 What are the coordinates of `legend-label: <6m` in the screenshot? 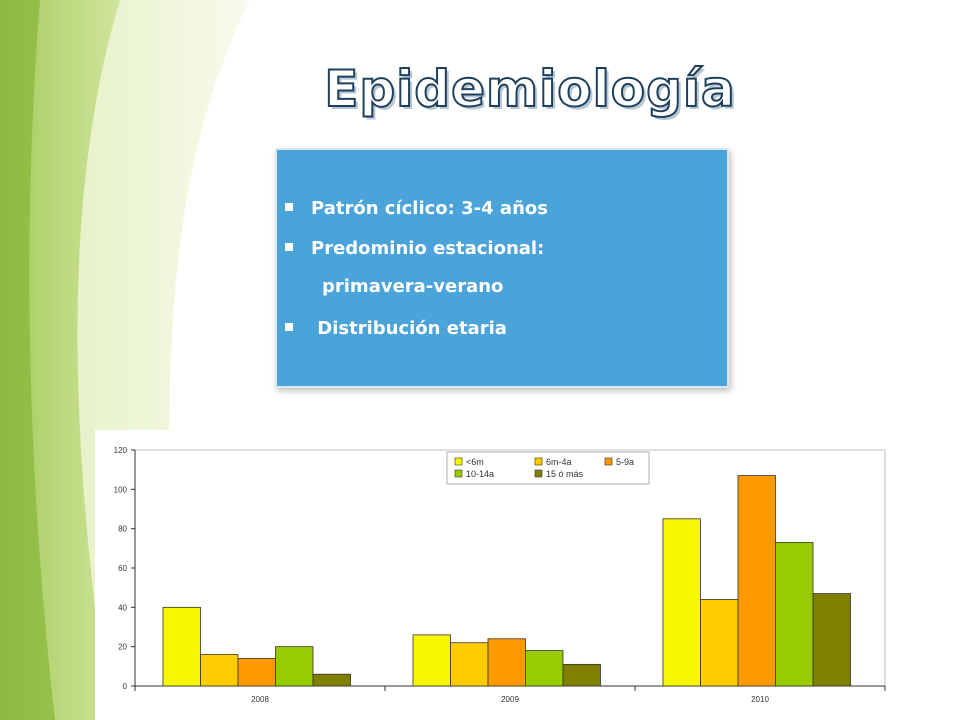 It's located at (475, 462).